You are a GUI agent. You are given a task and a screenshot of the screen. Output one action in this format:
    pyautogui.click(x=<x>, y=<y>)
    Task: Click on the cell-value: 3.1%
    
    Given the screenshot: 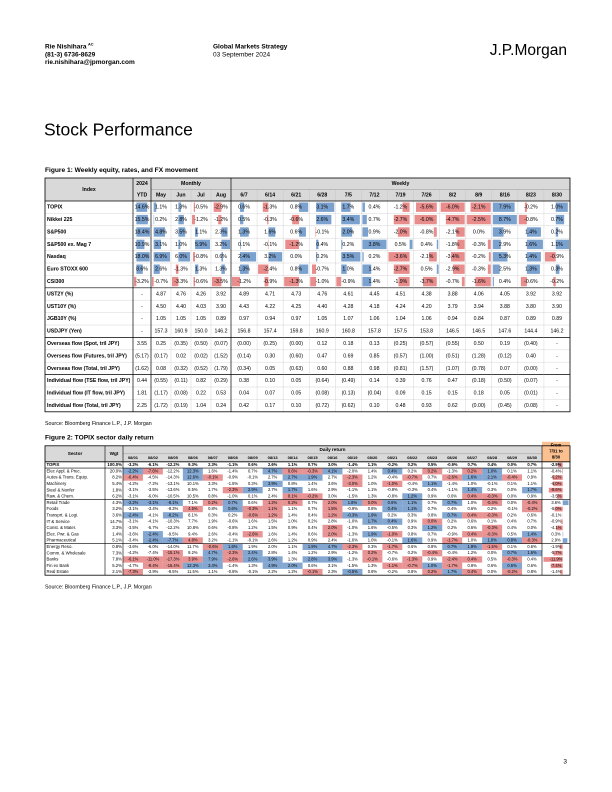 What is the action you would take?
    pyautogui.click(x=161, y=245)
    